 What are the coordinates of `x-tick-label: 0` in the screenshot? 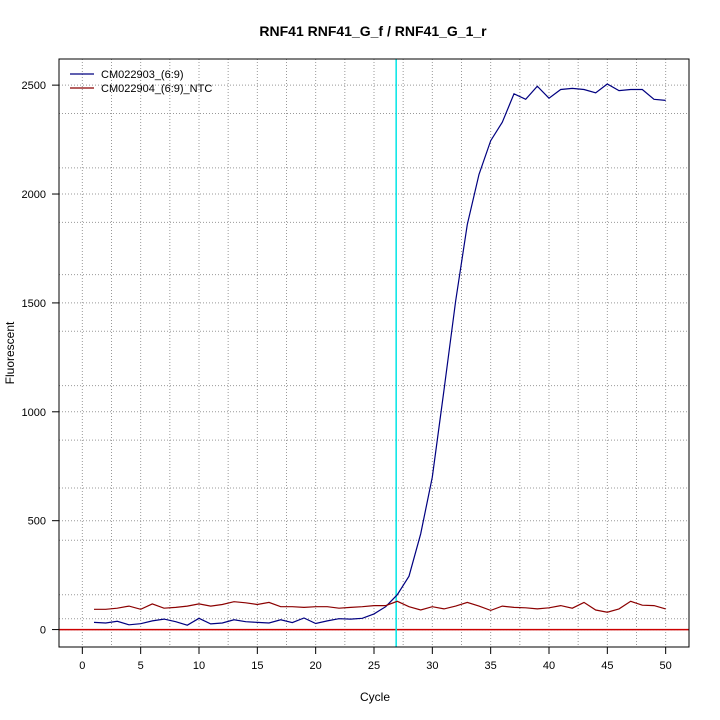 It's located at (82, 666).